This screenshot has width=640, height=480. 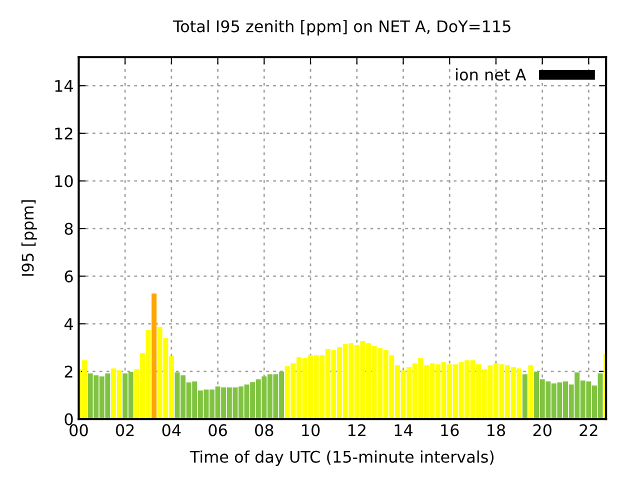 What do you see at coordinates (589, 430) in the screenshot?
I see `x-tick-label: 22` at bounding box center [589, 430].